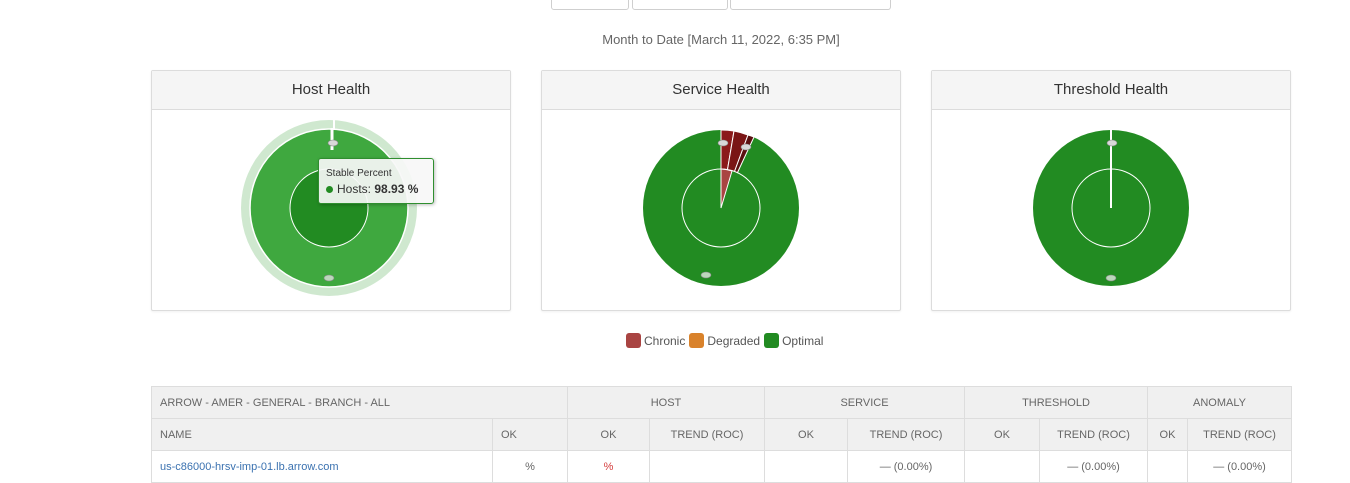 This screenshot has height=483, width=1350. What do you see at coordinates (1239, 434) in the screenshot?
I see `anomaly-trend-header: TREND (ROC)` at bounding box center [1239, 434].